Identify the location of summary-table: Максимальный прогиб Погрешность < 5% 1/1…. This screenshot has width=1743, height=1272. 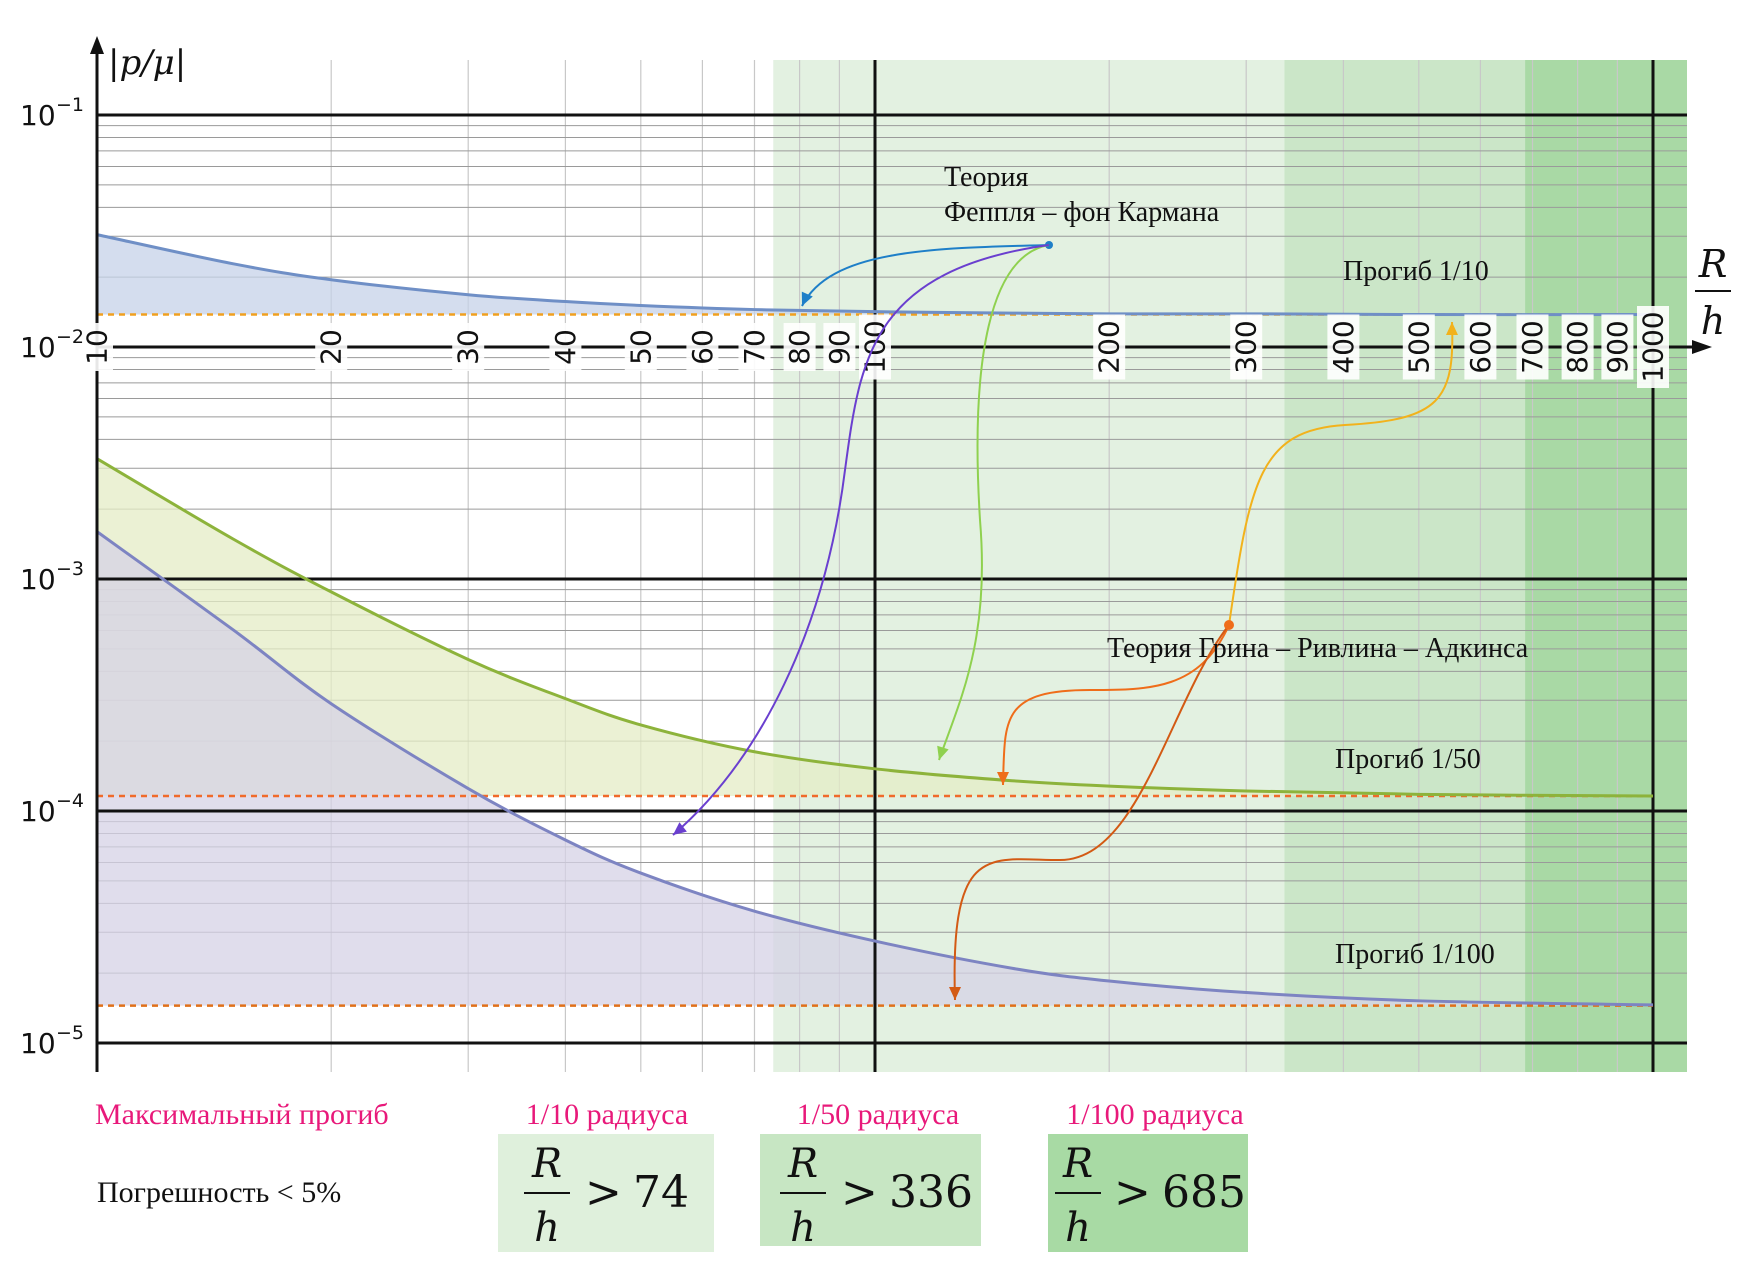
(671, 1175).